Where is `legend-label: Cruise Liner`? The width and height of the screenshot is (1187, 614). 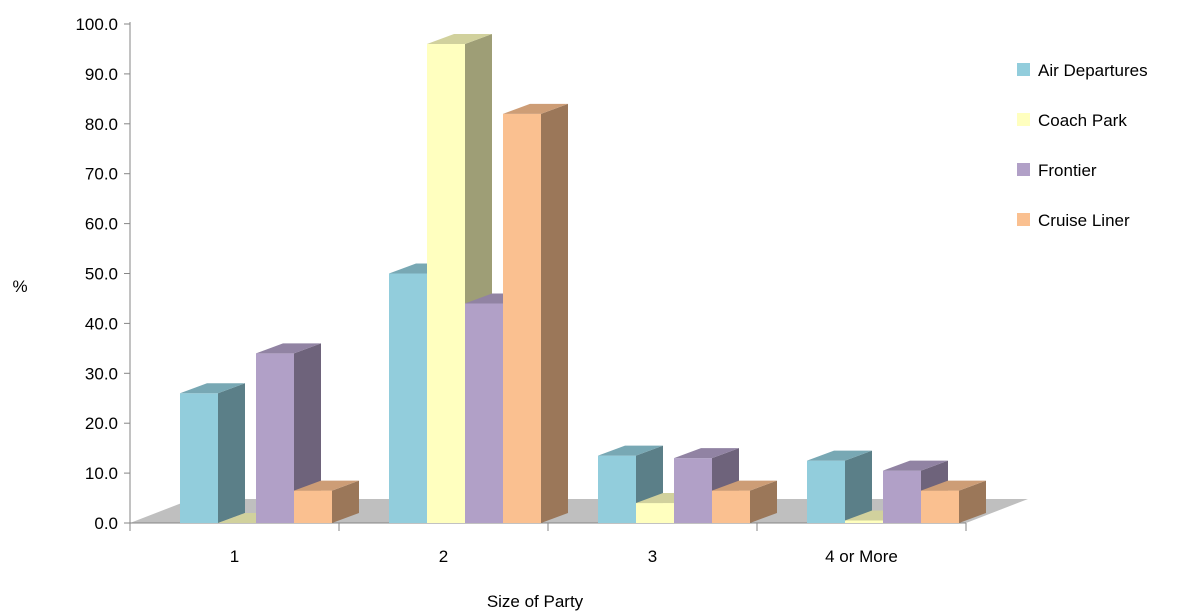
legend-label: Cruise Liner is located at coordinates (1084, 220).